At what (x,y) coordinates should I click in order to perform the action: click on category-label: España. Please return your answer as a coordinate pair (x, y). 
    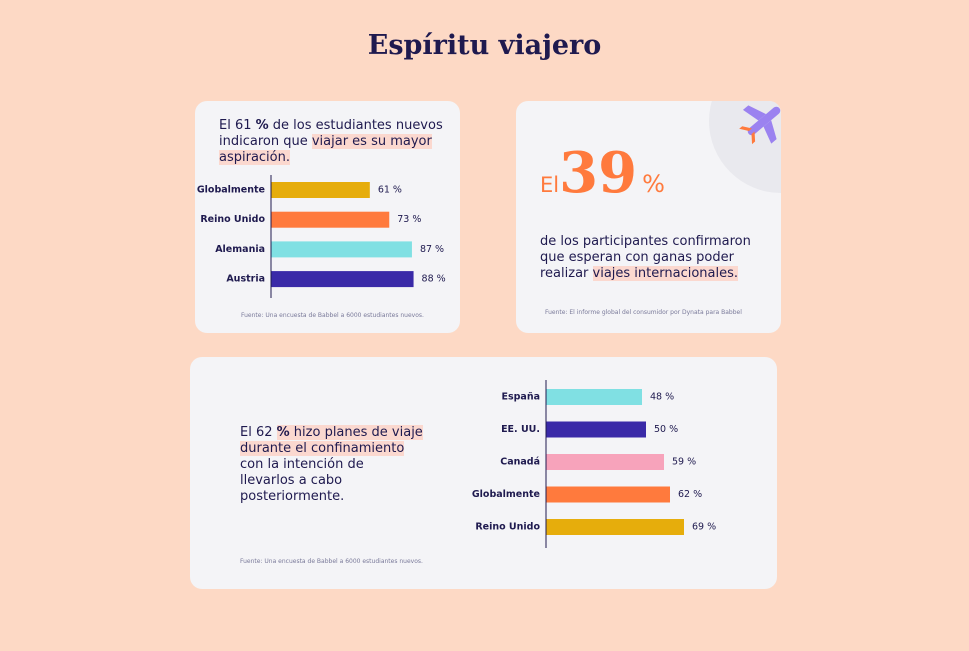
    Looking at the image, I should click on (520, 397).